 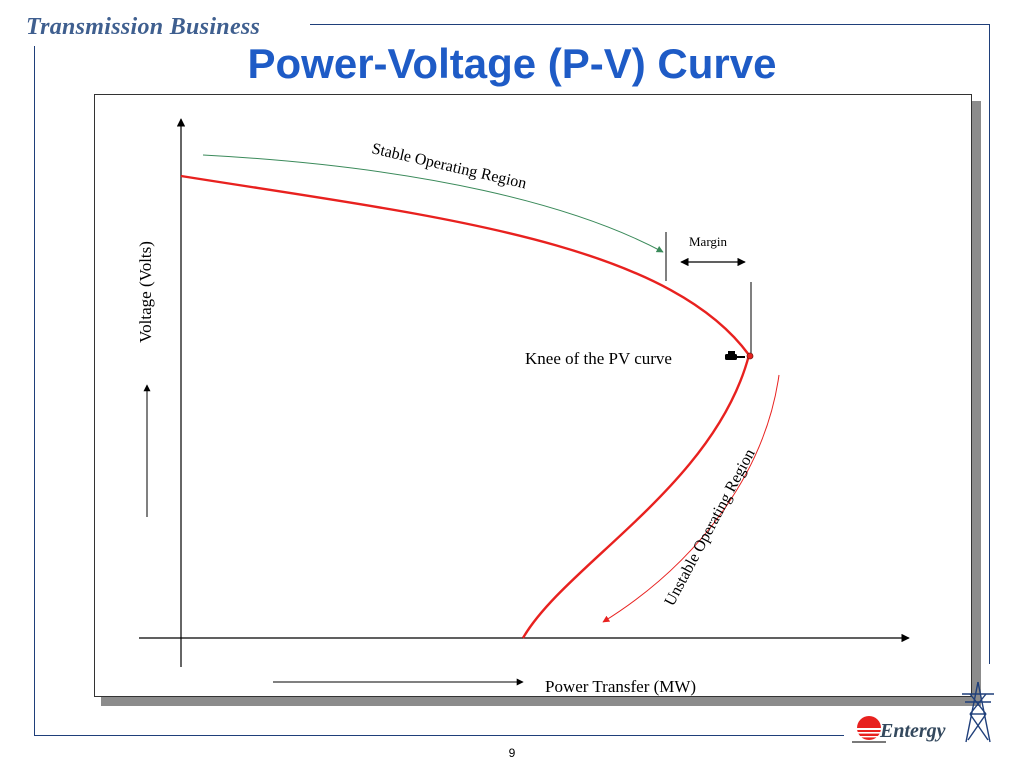 I want to click on unstable-region-label: Unstable Operating Region, so click(x=710, y=527).